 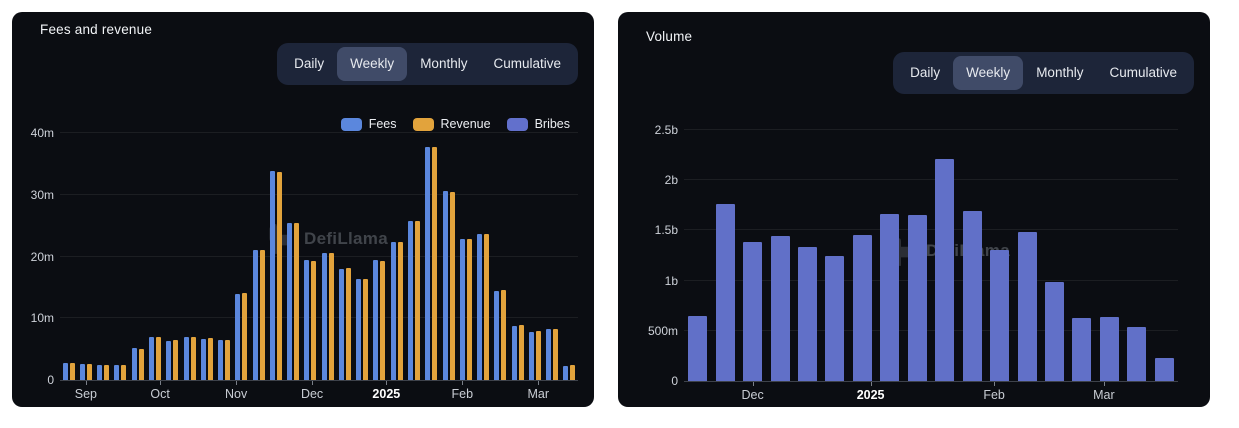 I want to click on legend-item-bribes: Bribes, so click(x=538, y=124).